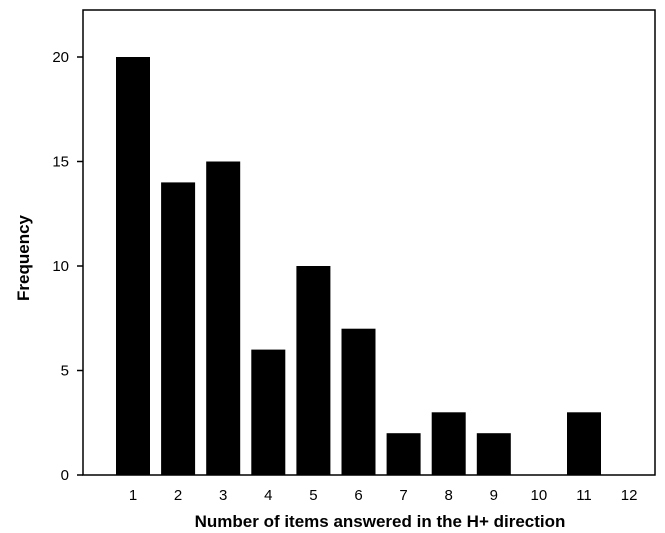 The image size is (665, 533). Describe the element at coordinates (449, 495) in the screenshot. I see `x-tick-label: 8` at that location.